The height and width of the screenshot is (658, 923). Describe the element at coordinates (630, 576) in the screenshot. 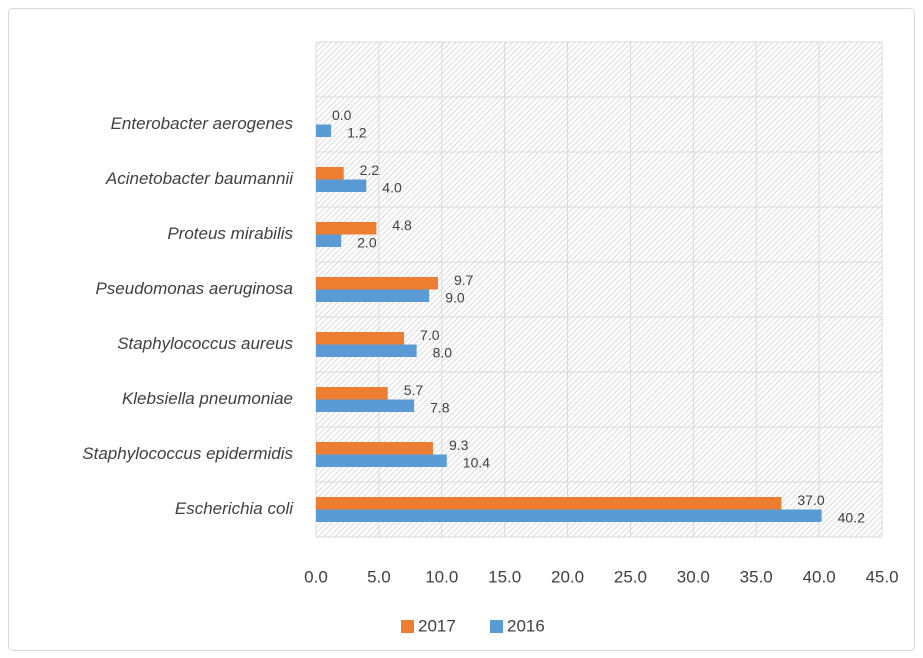

I see `x-tick-label: 25.0` at that location.